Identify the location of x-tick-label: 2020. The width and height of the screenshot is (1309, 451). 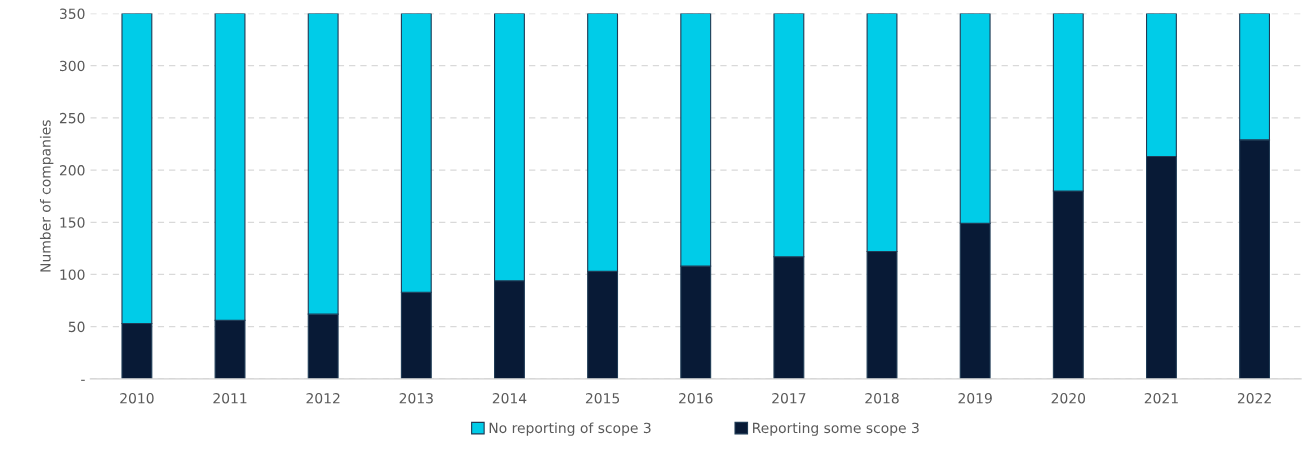
(1068, 398).